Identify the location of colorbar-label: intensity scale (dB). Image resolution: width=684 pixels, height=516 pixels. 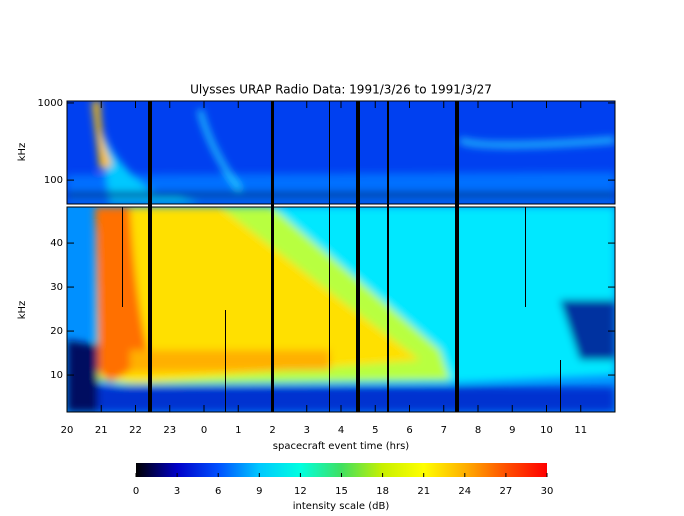
(341, 506).